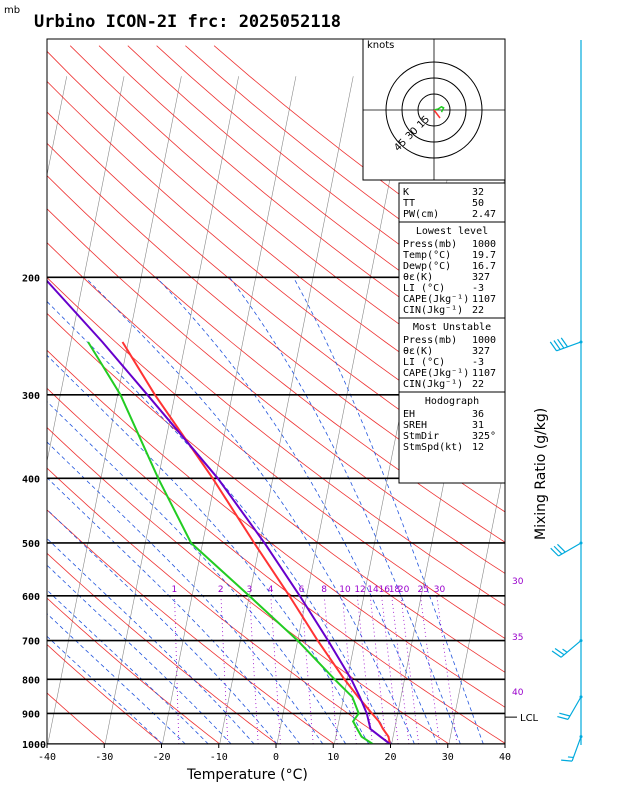 The width and height of the screenshot is (618, 800). Describe the element at coordinates (359, 590) in the screenshot. I see `mixing-ratio-label: 12` at that location.